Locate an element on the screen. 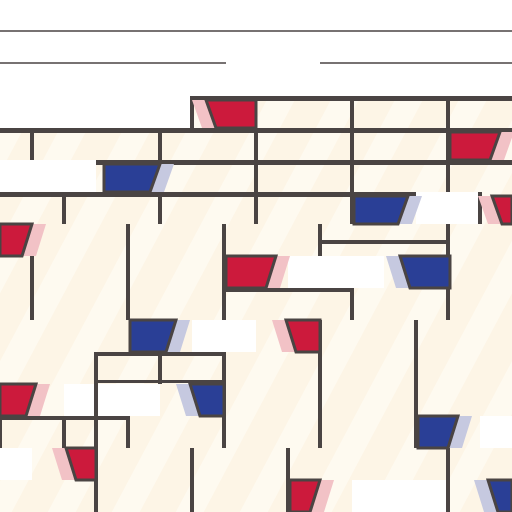 The image size is (512, 512). top-lines is located at coordinates (256, 47).